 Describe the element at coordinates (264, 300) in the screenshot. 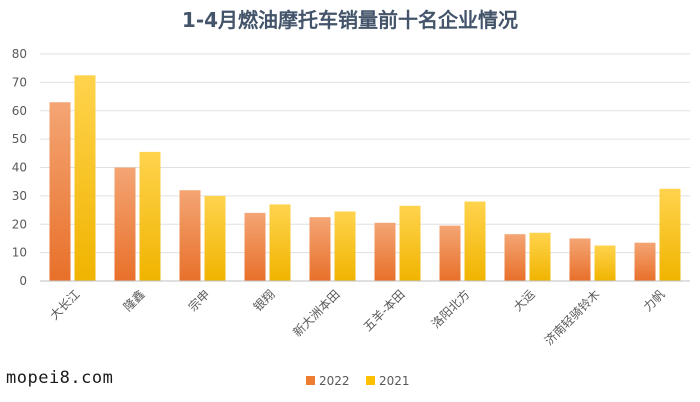

I see `x-category-label: 银翔` at that location.